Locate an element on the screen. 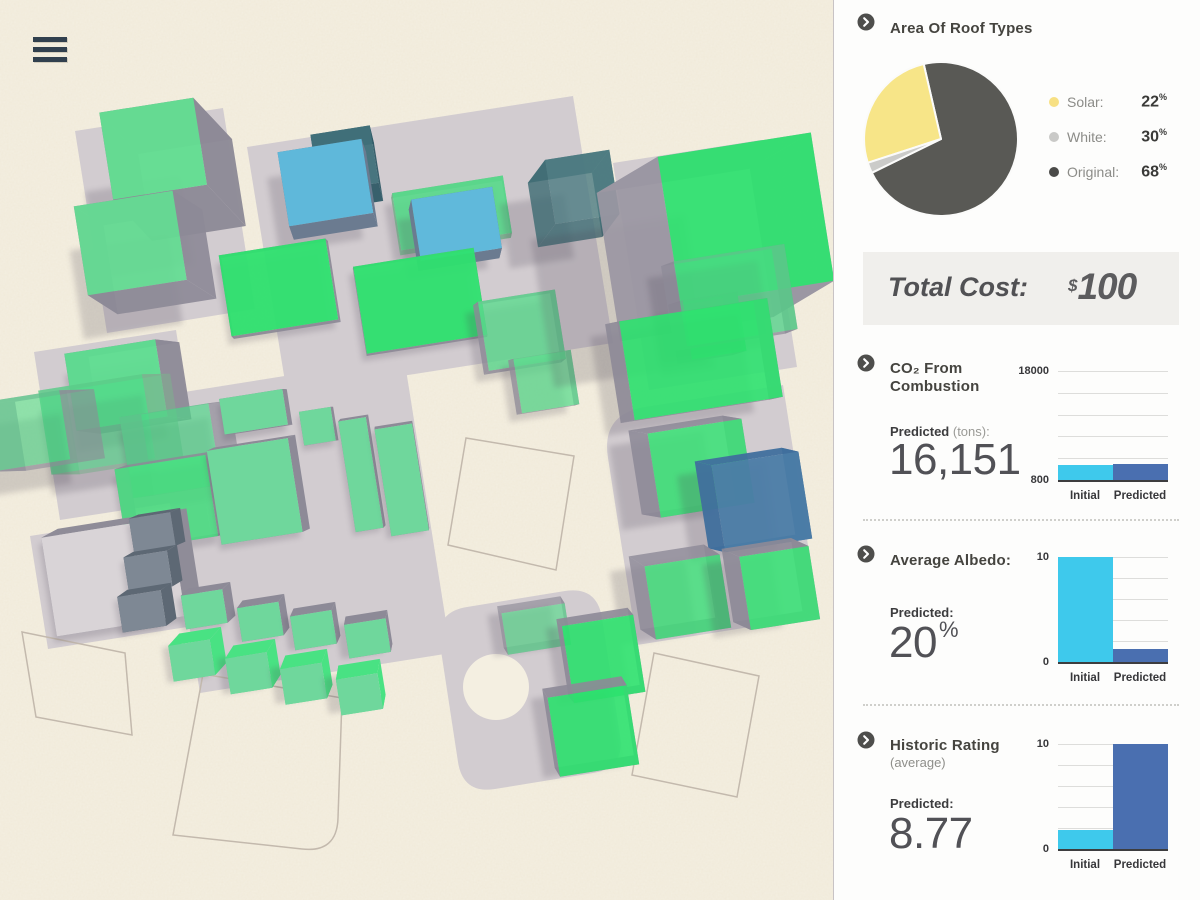 This screenshot has height=900, width=1200. empty-lot-right is located at coordinates (695, 725).